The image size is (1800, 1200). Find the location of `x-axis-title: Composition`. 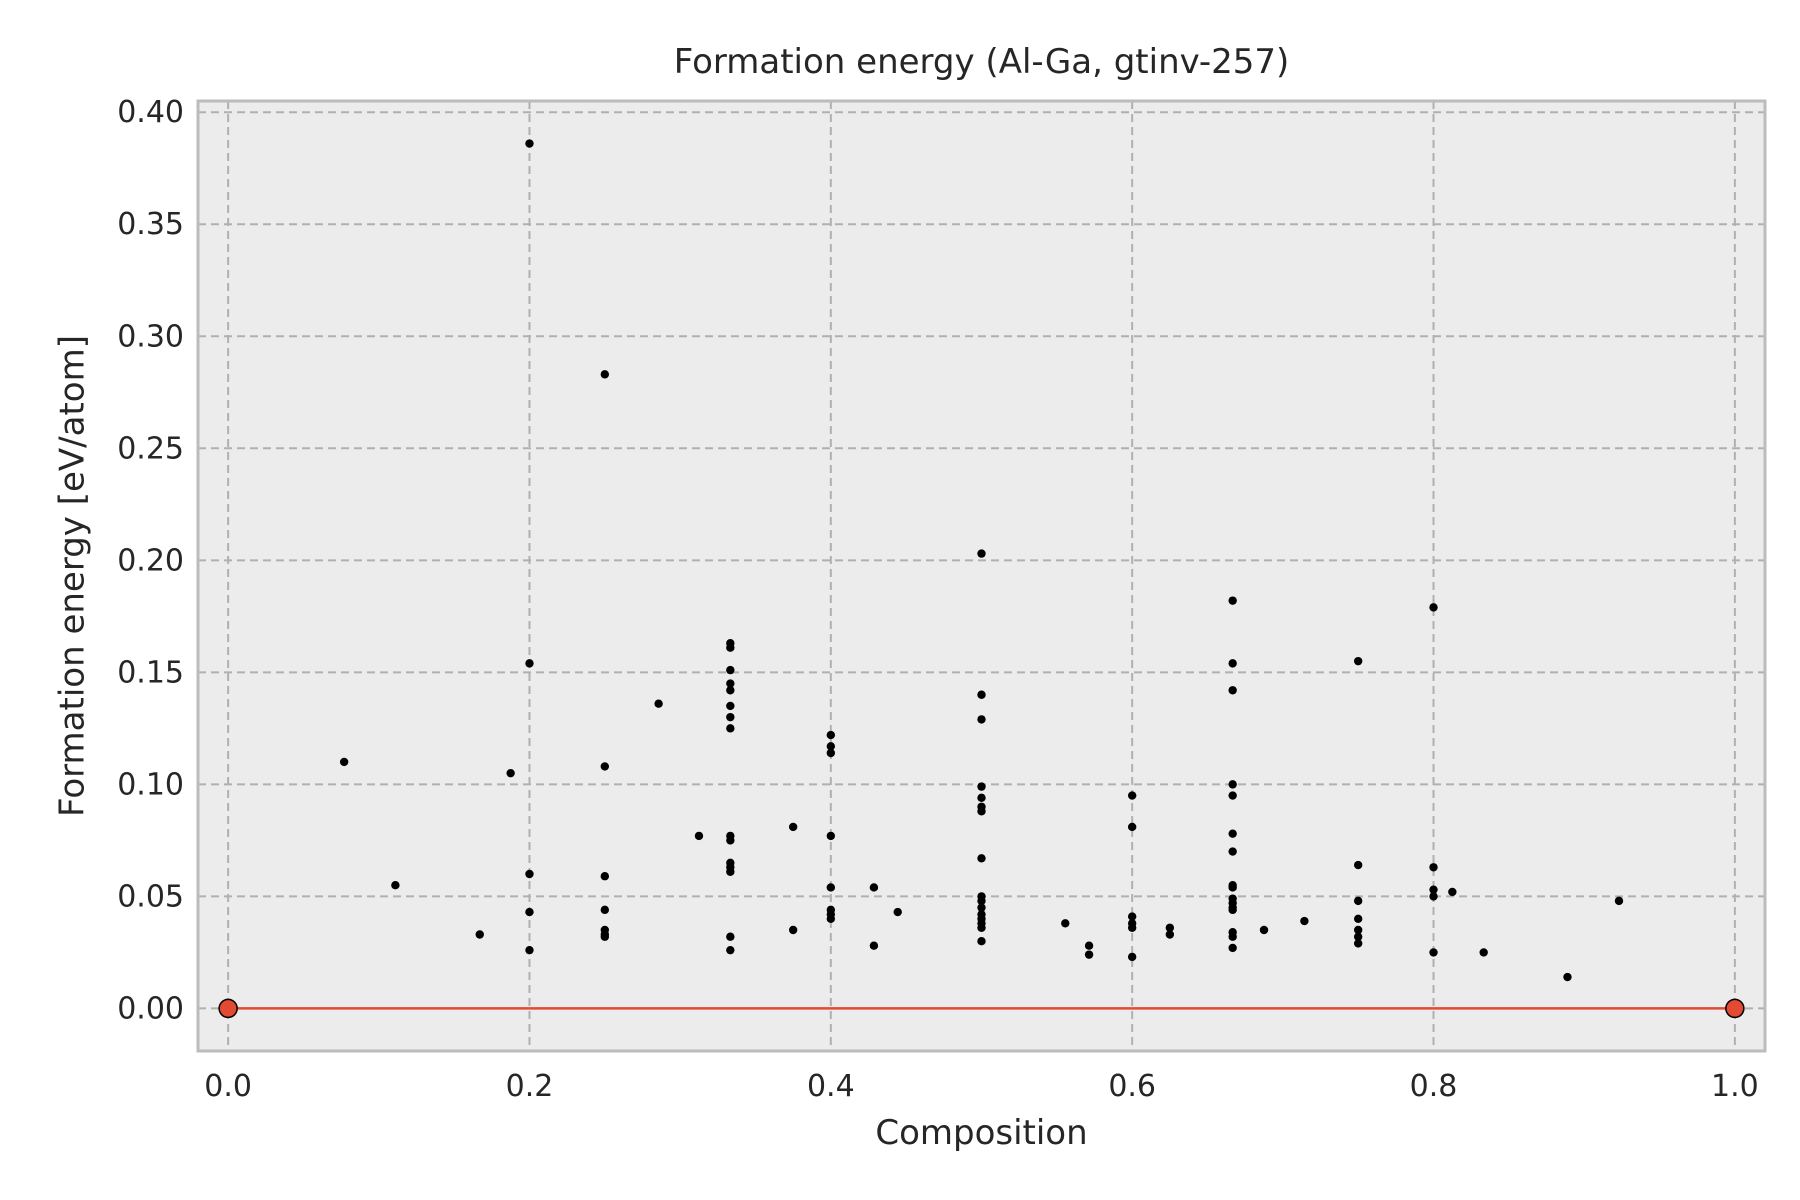

x-axis-title: Composition is located at coordinates (981, 1133).